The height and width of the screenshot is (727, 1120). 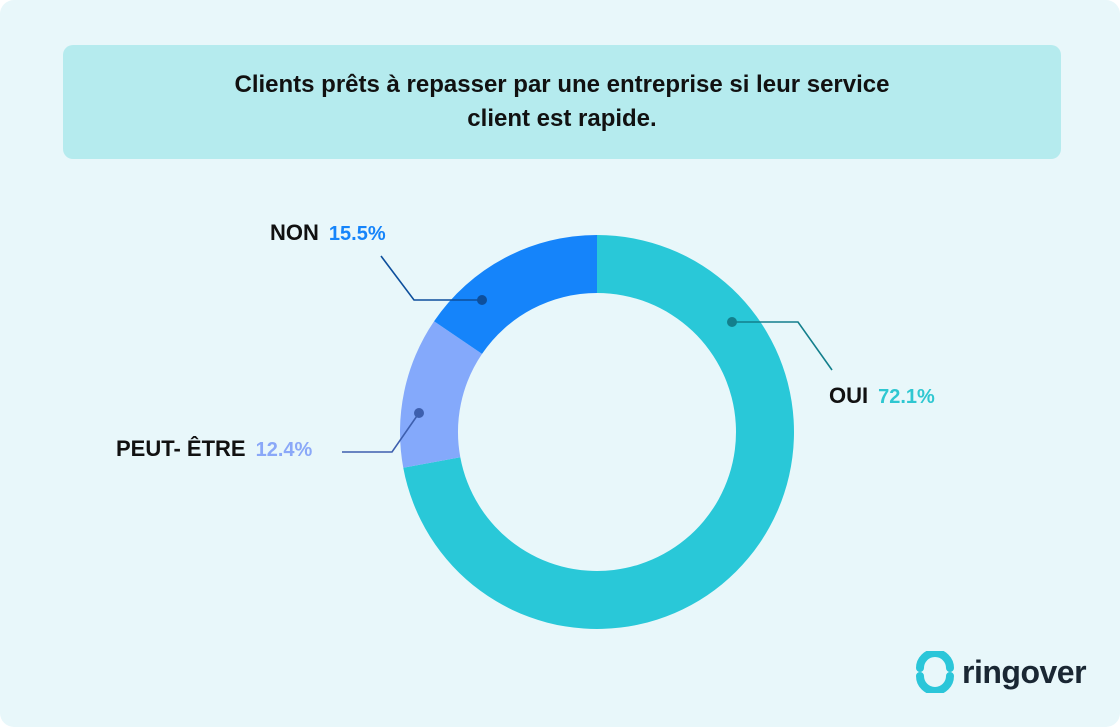 What do you see at coordinates (431, 278) in the screenshot?
I see `leader-line-non` at bounding box center [431, 278].